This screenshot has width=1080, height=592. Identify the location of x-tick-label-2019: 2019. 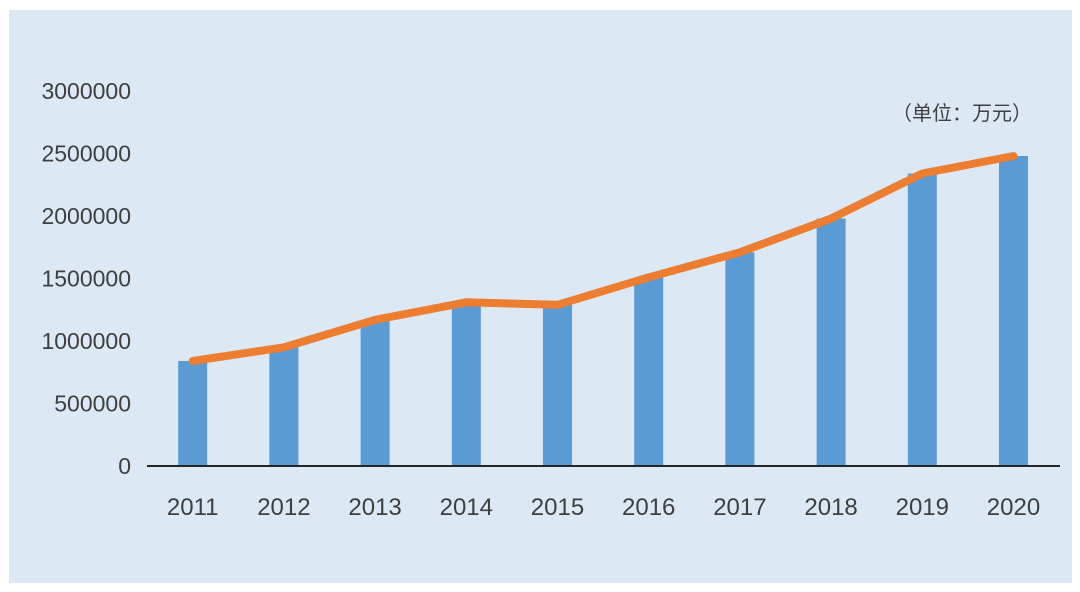
(922, 507).